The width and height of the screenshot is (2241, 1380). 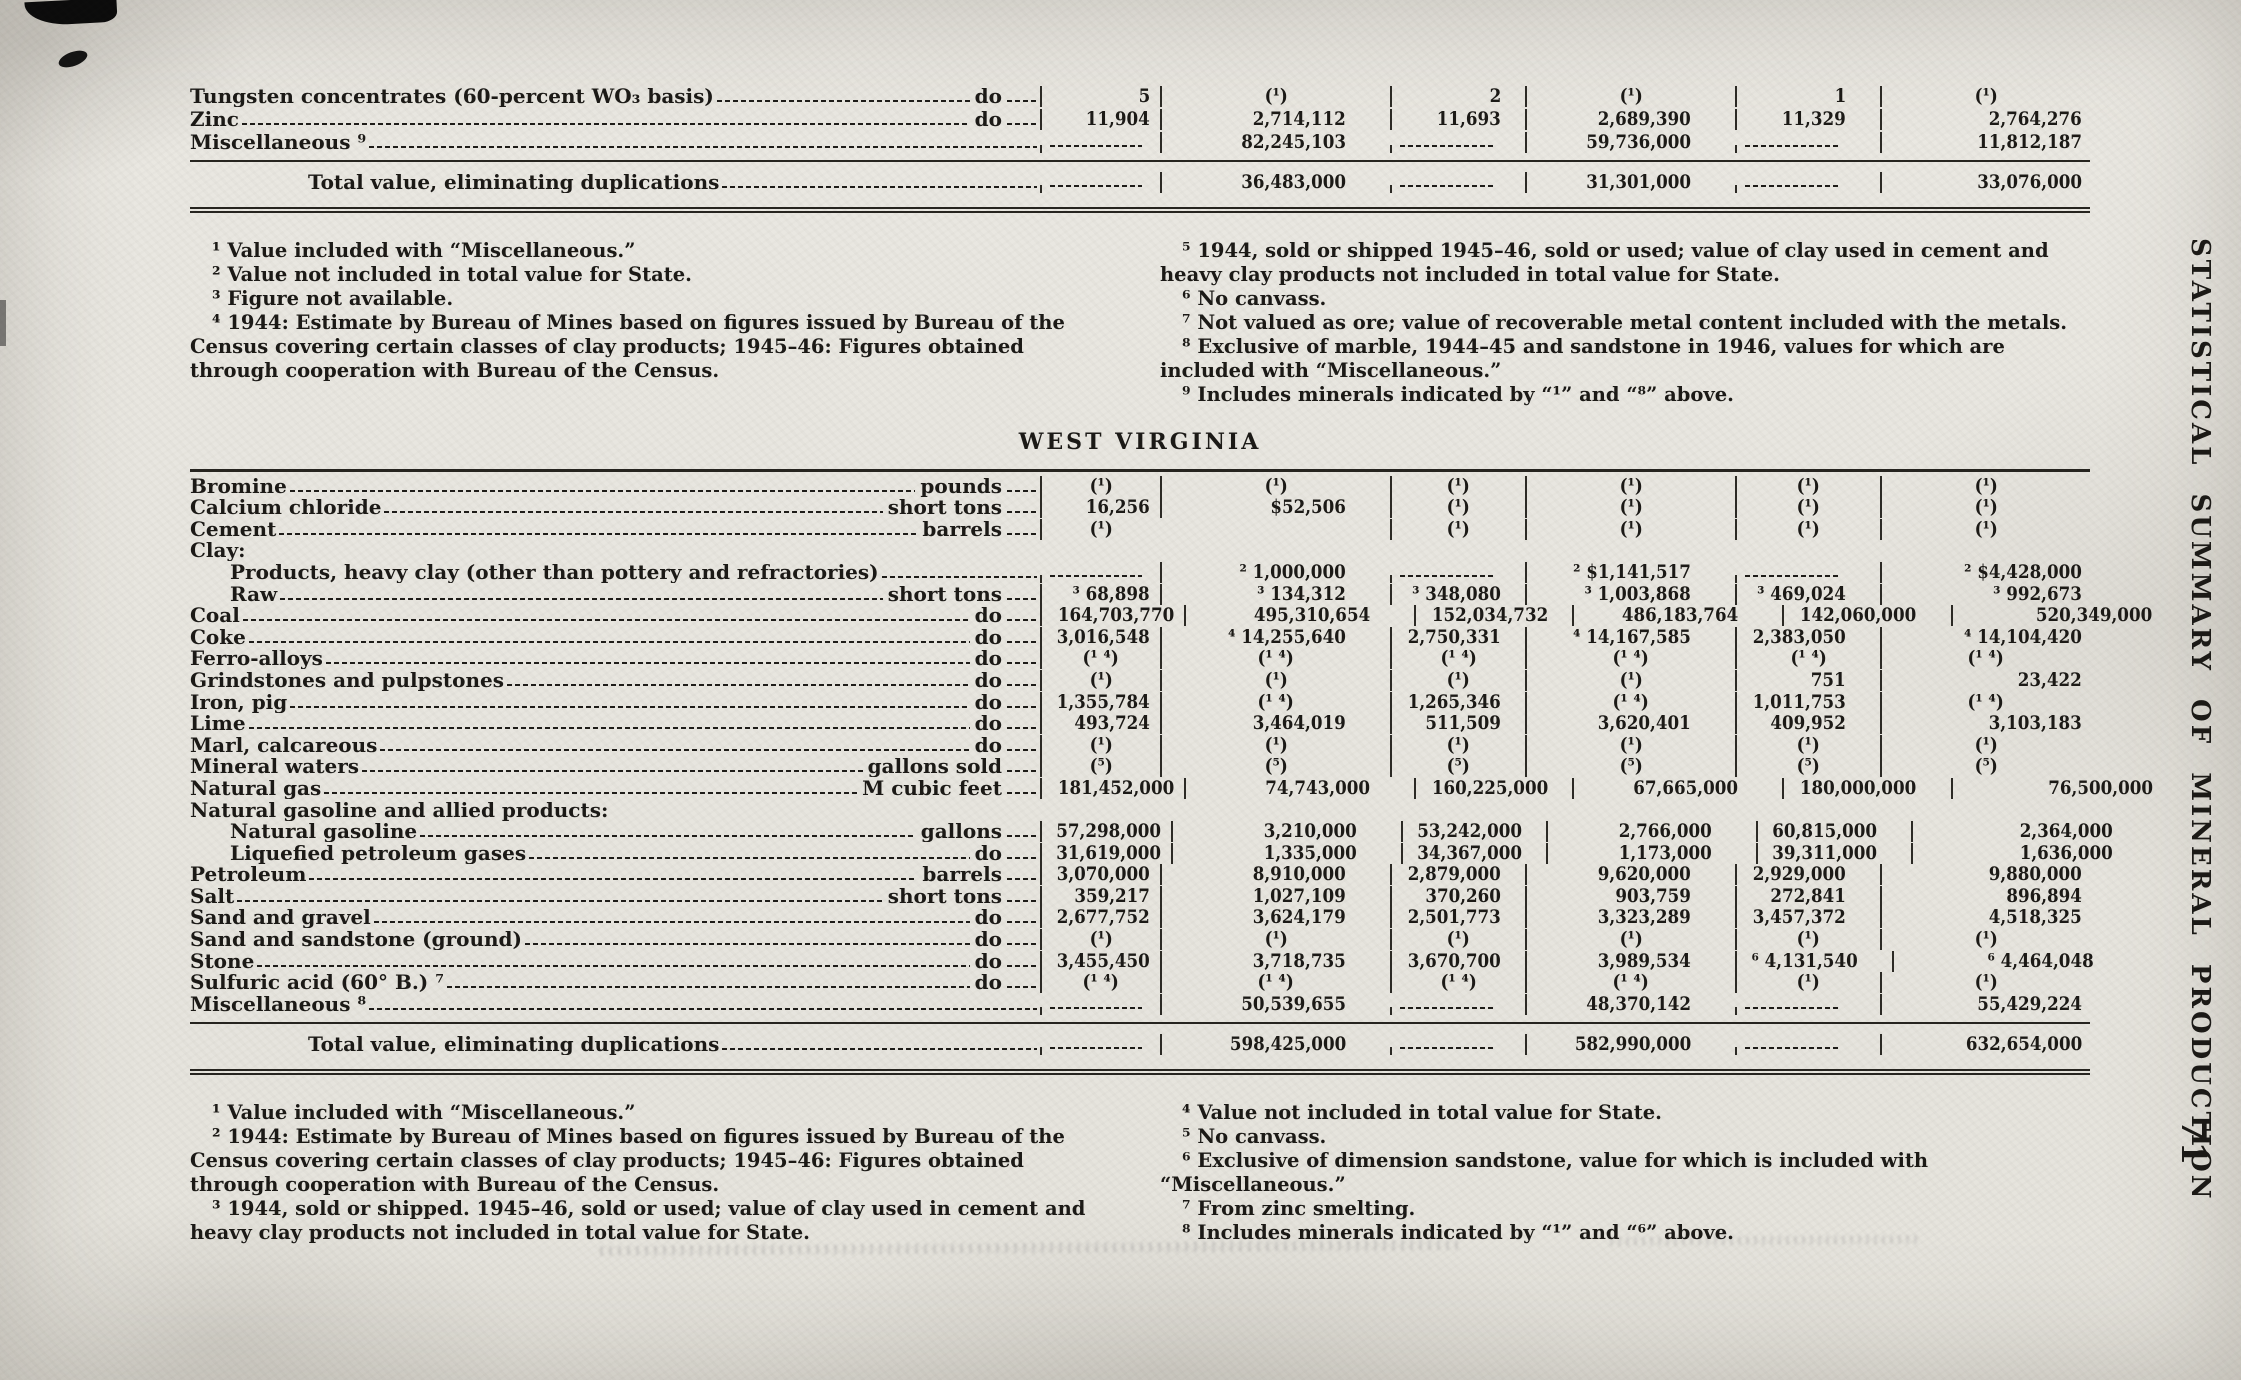 I want to click on row-label: Miscellaneous ⁸, so click(x=278, y=1004).